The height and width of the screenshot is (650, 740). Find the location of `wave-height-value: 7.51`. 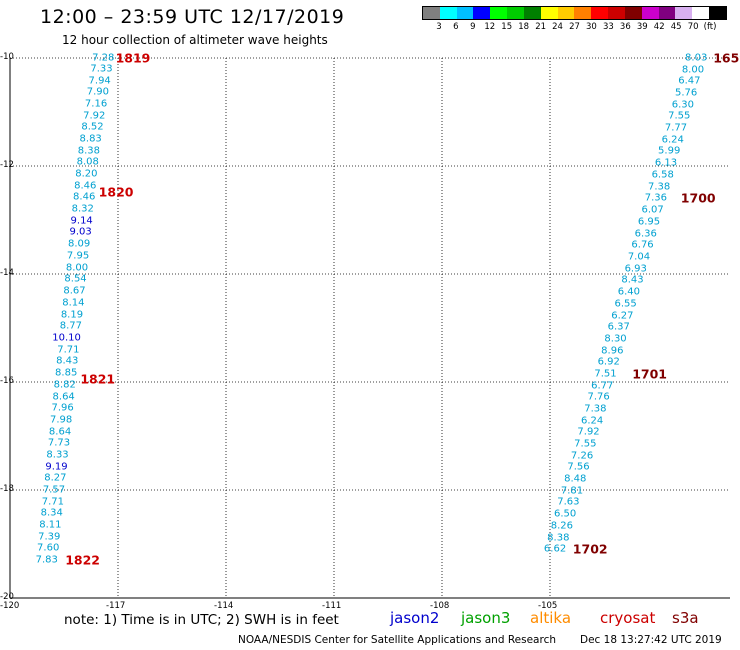

wave-height-value: 7.51 is located at coordinates (605, 374).